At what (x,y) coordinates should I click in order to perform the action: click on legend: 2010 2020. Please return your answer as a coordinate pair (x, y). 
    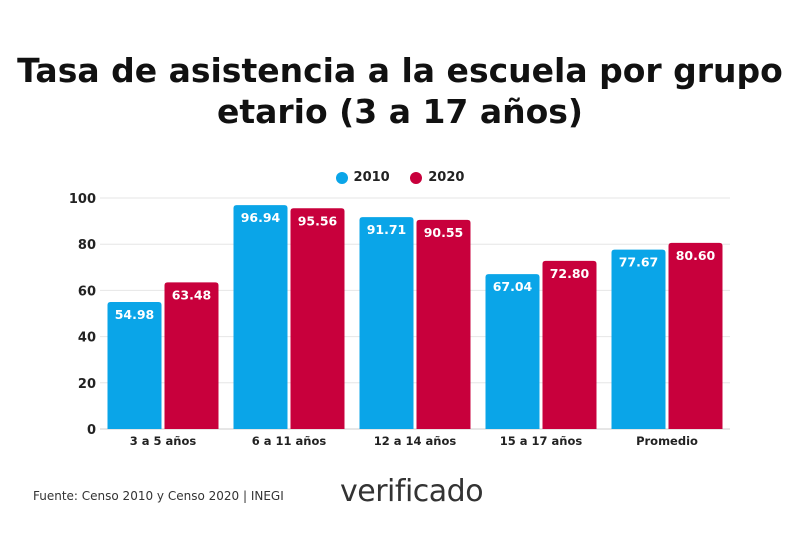
    Looking at the image, I should click on (400, 179).